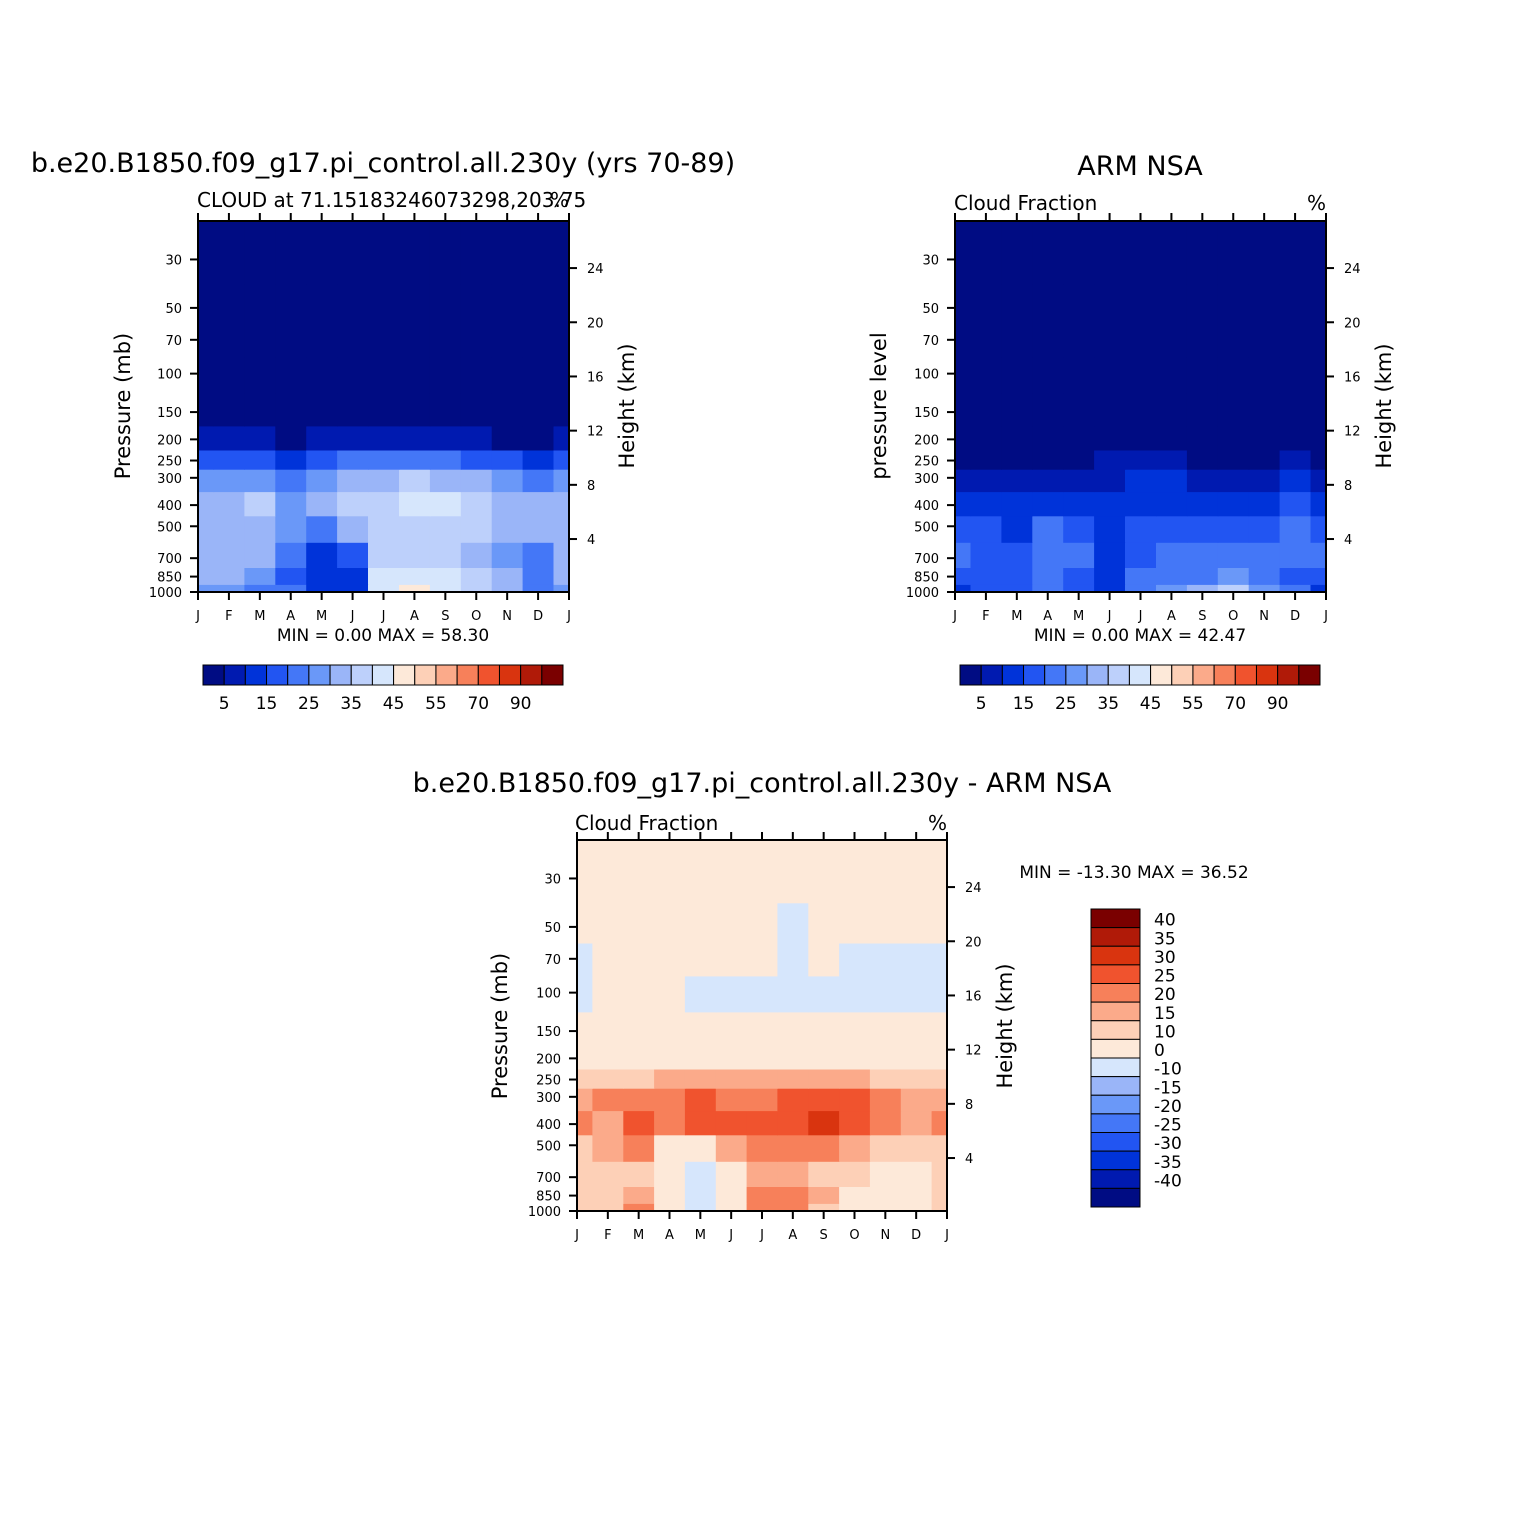  Describe the element at coordinates (1168, 1126) in the screenshot. I see `colorbar-label: -25` at that location.